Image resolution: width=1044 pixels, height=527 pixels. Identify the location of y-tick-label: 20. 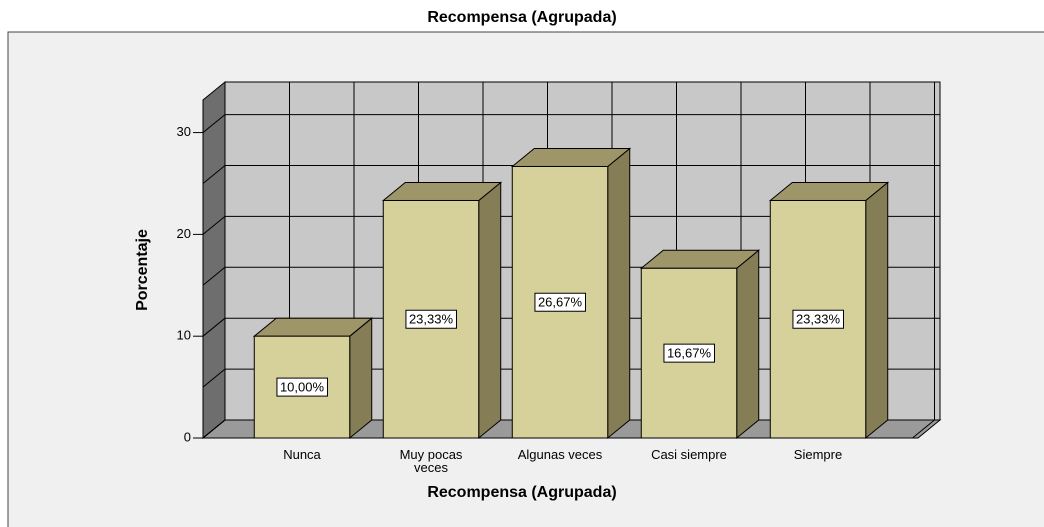
(184, 233).